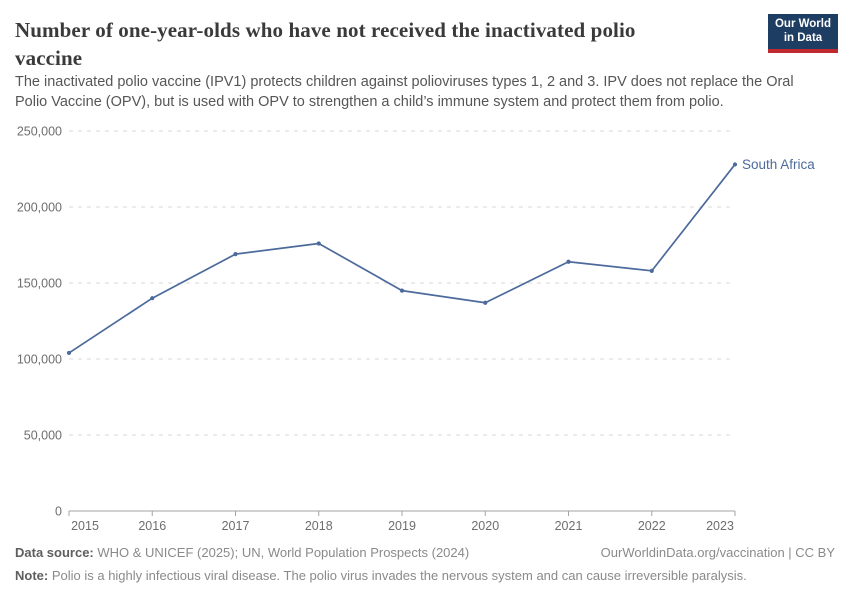 The height and width of the screenshot is (600, 850). Describe the element at coordinates (39, 360) in the screenshot. I see `y-tick-label: 100,000` at that location.